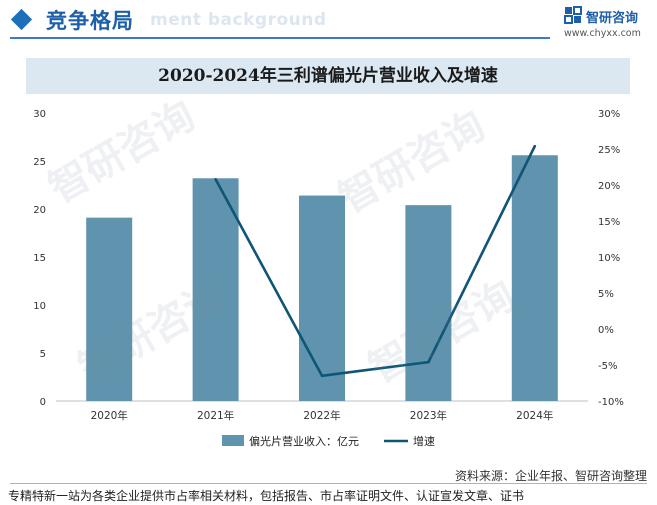 This screenshot has height=505, width=657. What do you see at coordinates (43, 402) in the screenshot?
I see `y-left-tick-label: 0` at bounding box center [43, 402].